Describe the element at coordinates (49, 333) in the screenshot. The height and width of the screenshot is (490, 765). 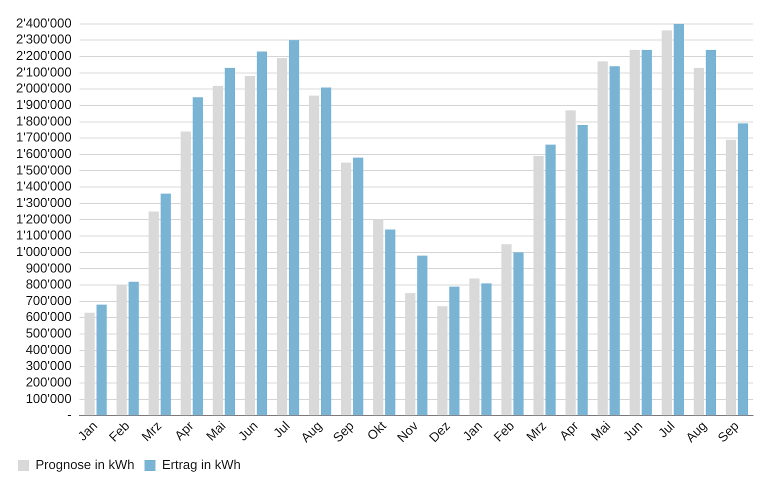
I see `y-tick-label: 500'000` at that location.